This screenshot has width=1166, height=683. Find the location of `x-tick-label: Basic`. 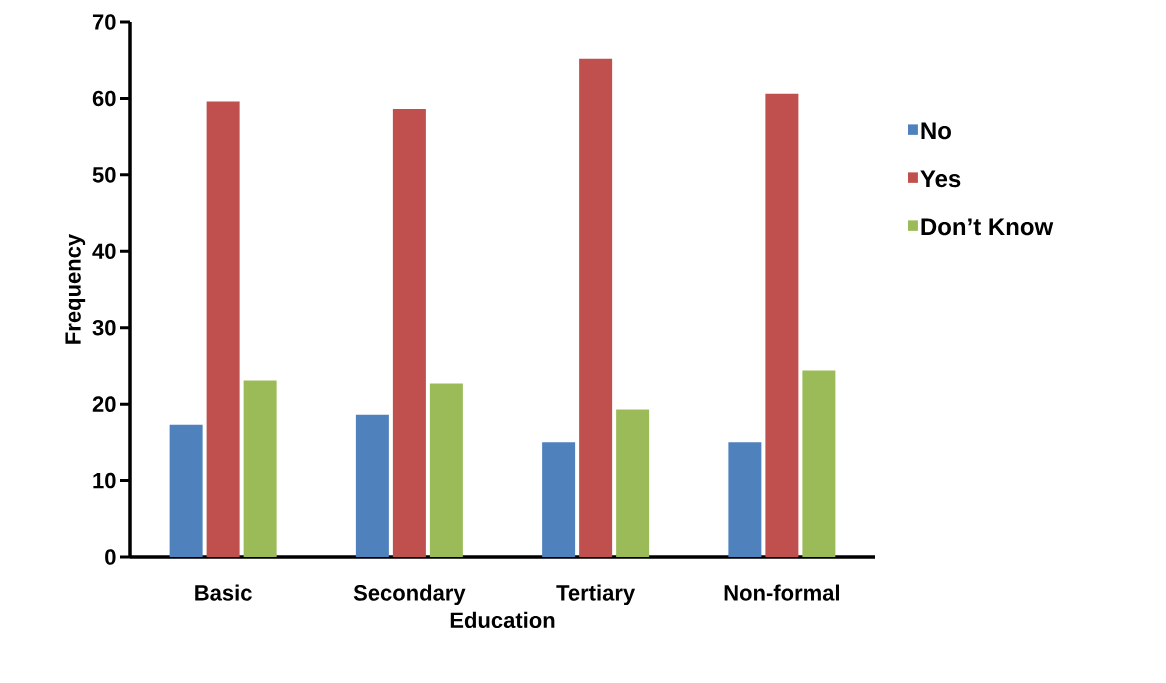

x-tick-label: Basic is located at coordinates (223, 592).